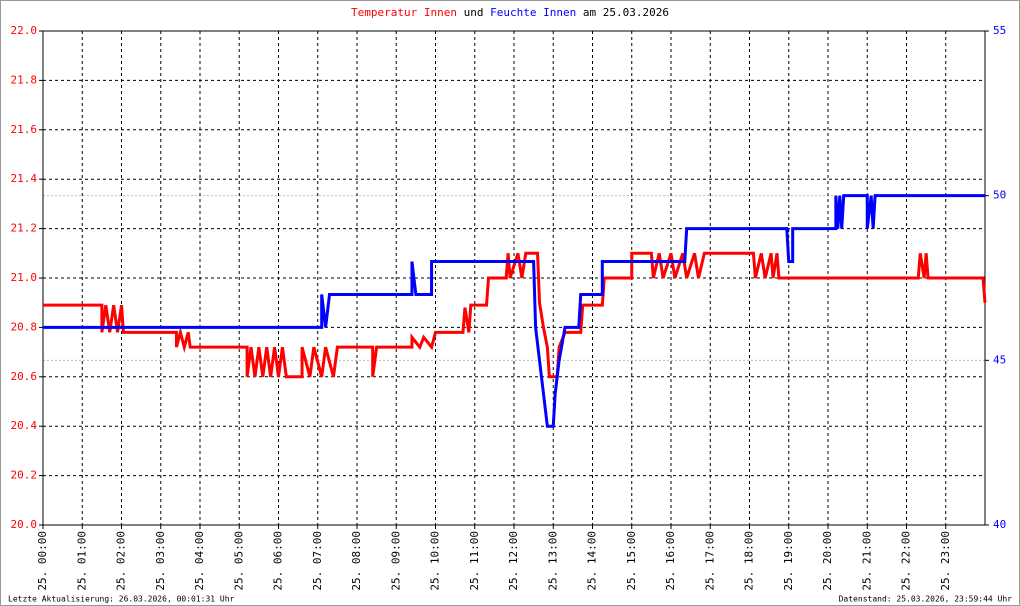  Describe the element at coordinates (709, 561) in the screenshot. I see `x-tick-label: 25. 17:00` at that location.